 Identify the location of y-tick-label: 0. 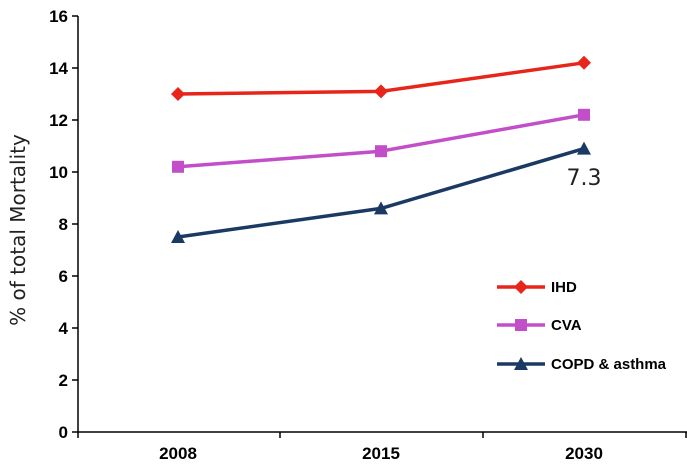
(63, 432).